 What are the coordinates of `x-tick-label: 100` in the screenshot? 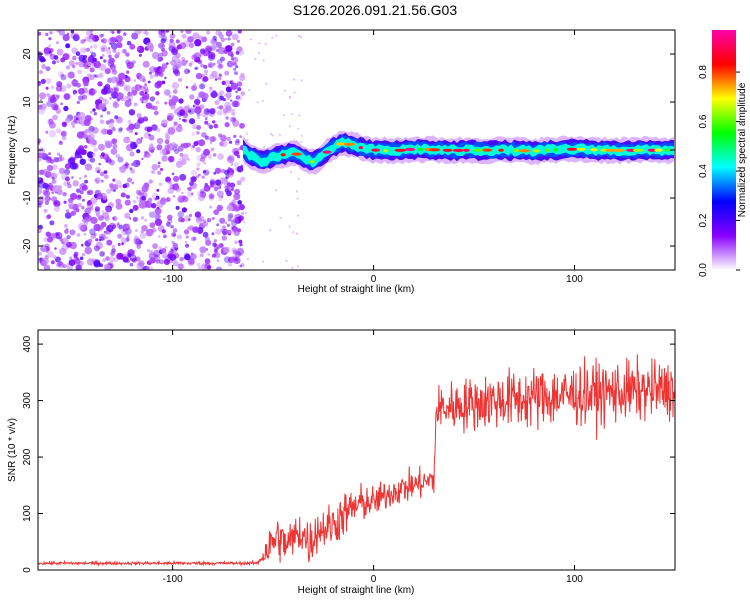 It's located at (574, 279).